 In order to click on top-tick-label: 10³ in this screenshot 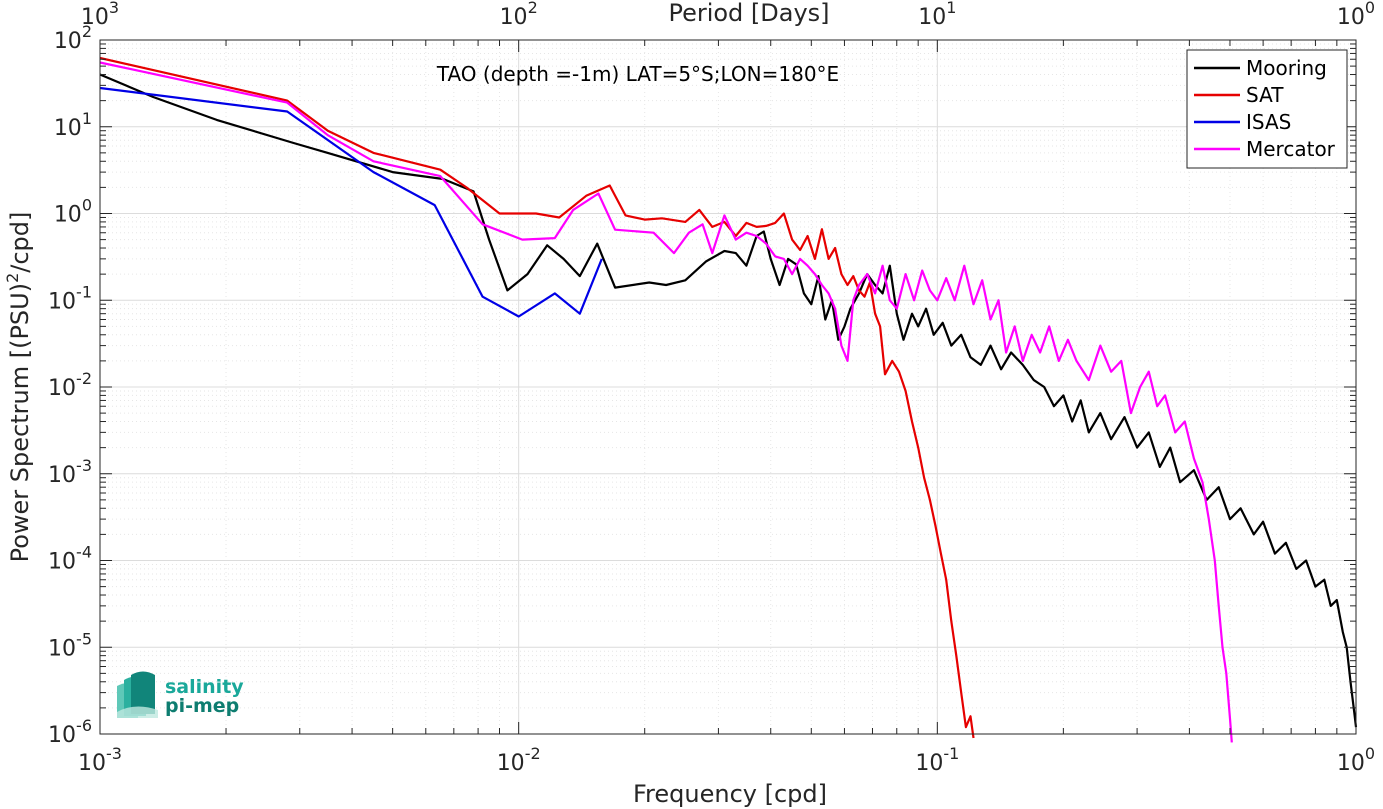, I will do `click(100, 15)`.